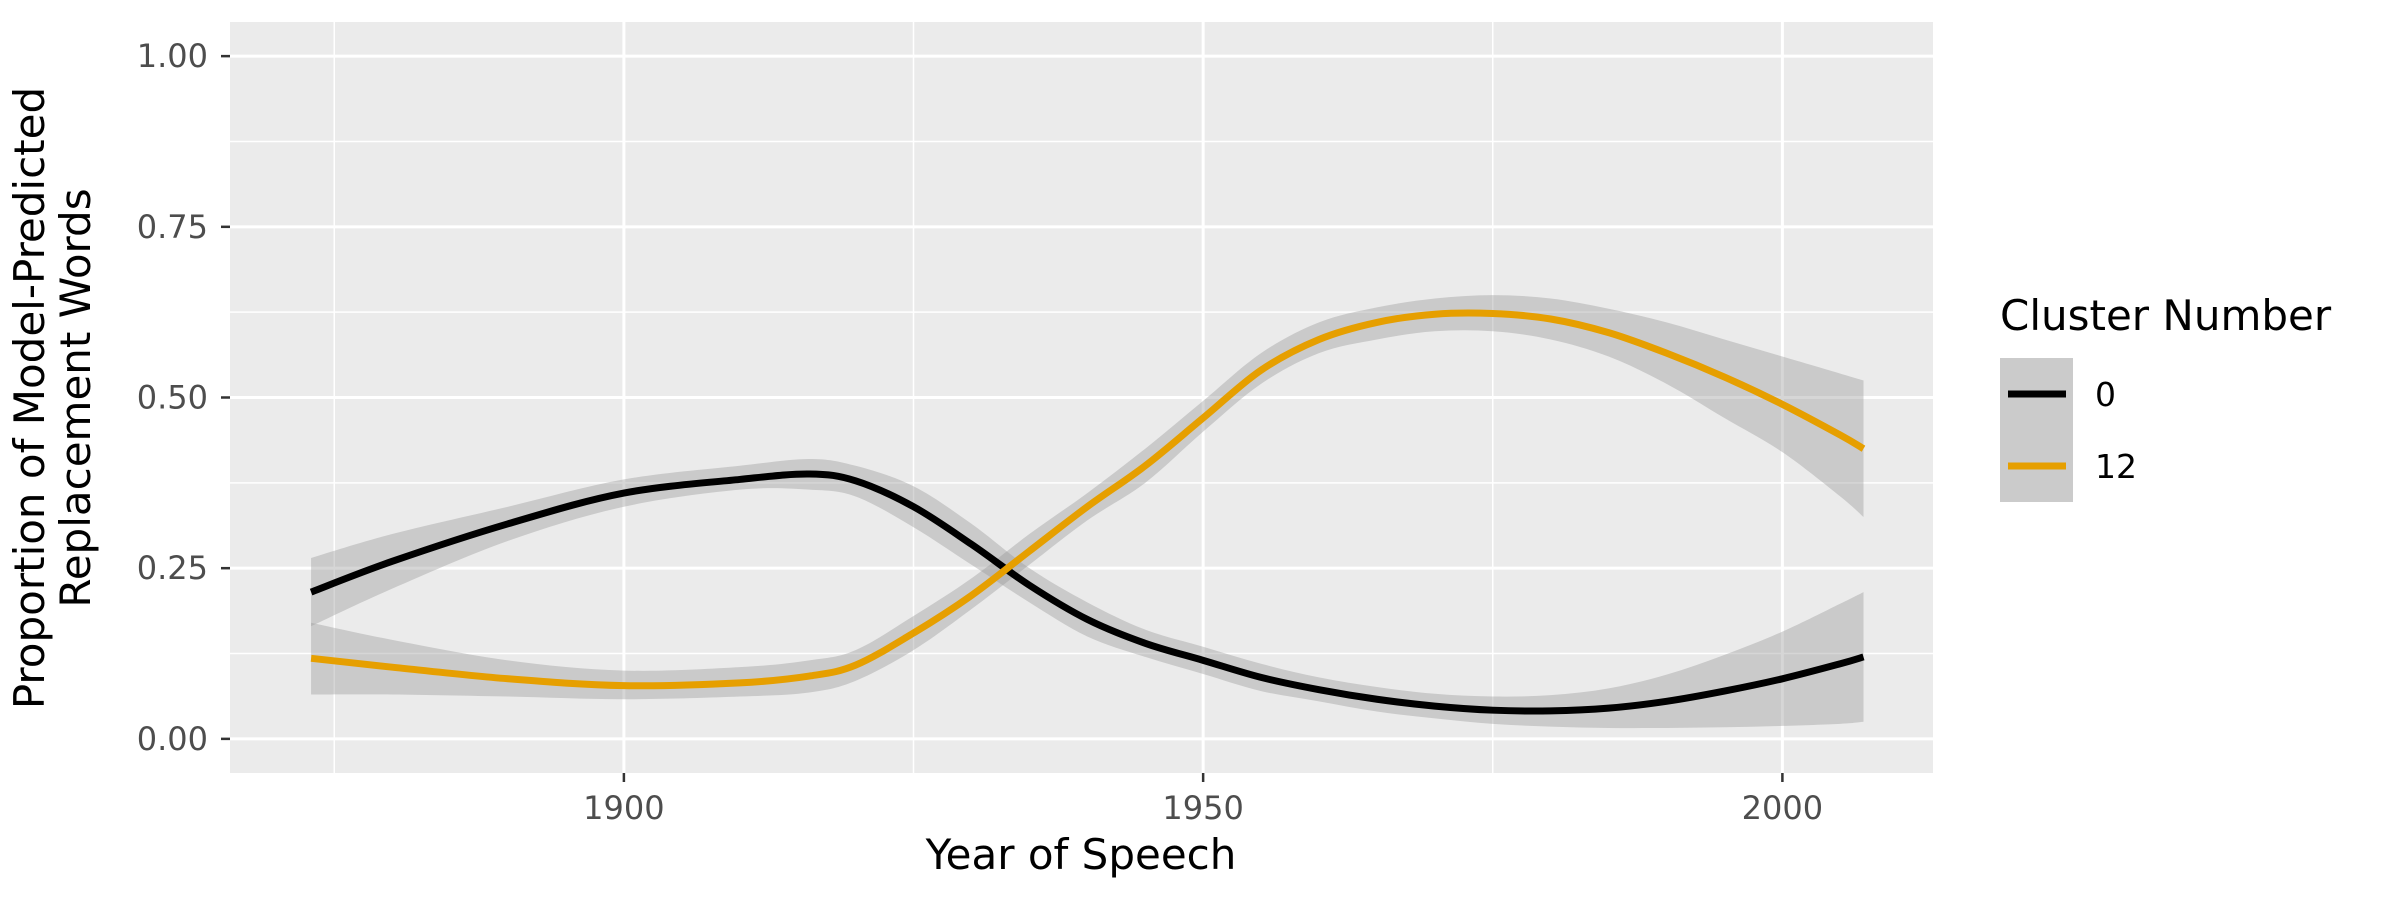 The height and width of the screenshot is (900, 2400). What do you see at coordinates (172, 56) in the screenshot?
I see `y-tick-label-1.00: 1.00` at bounding box center [172, 56].